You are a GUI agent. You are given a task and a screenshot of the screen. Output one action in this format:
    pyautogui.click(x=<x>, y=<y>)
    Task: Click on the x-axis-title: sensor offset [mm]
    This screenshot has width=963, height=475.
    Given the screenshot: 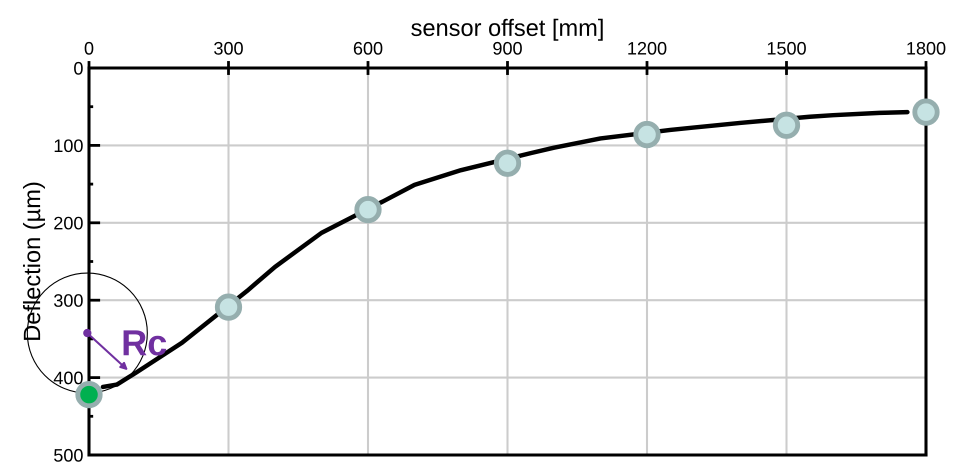 What is the action you would take?
    pyautogui.click(x=507, y=29)
    